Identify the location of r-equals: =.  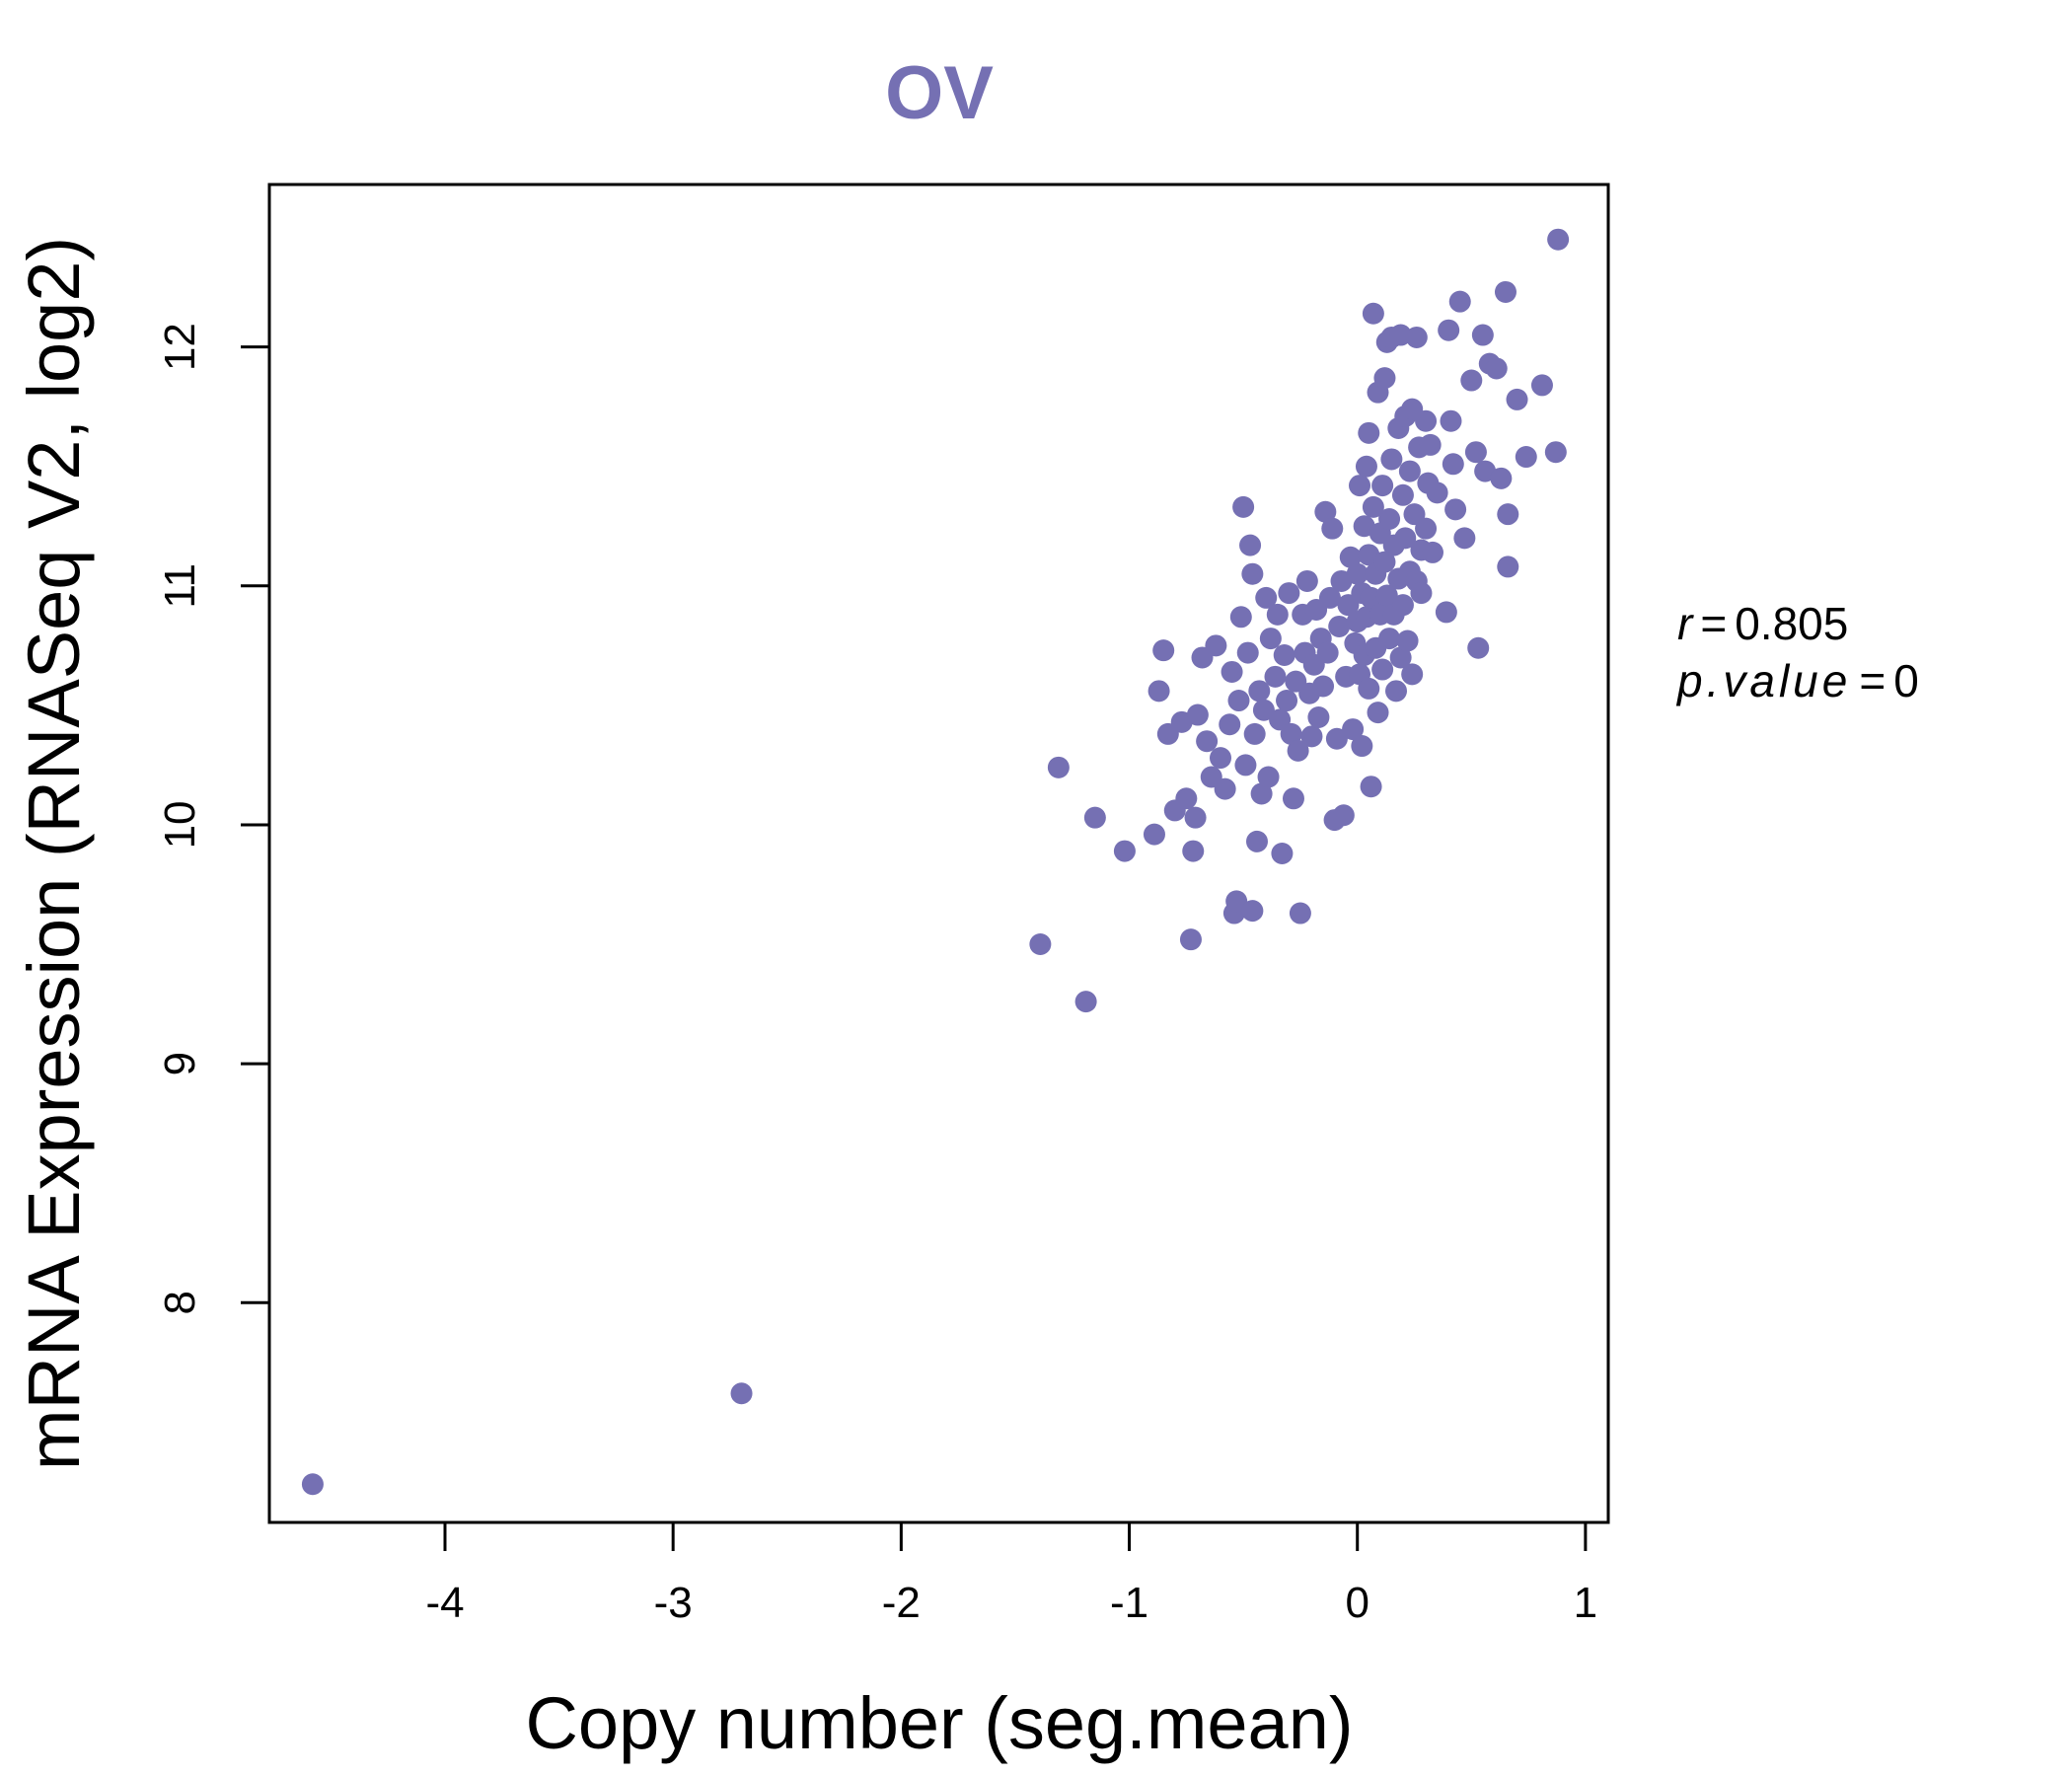
(1714, 624).